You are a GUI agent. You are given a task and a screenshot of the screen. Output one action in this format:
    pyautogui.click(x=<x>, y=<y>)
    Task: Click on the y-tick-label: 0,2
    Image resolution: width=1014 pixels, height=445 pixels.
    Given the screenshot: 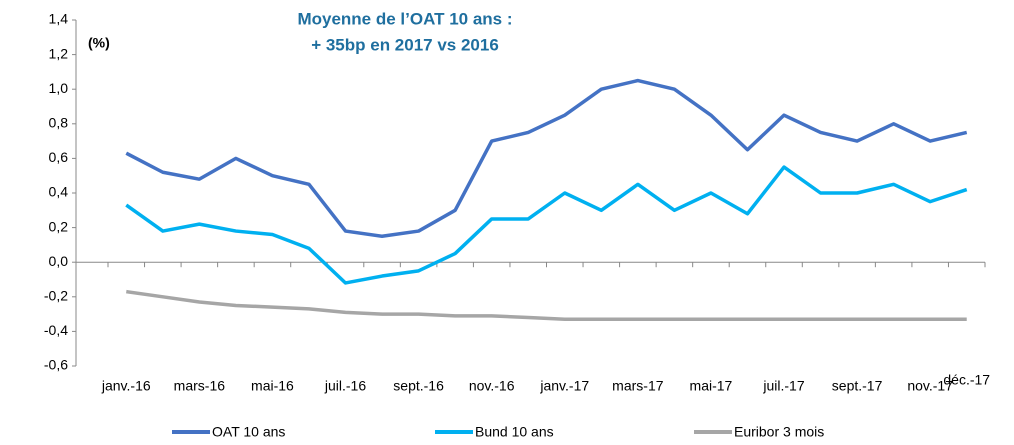 What is the action you would take?
    pyautogui.click(x=59, y=226)
    